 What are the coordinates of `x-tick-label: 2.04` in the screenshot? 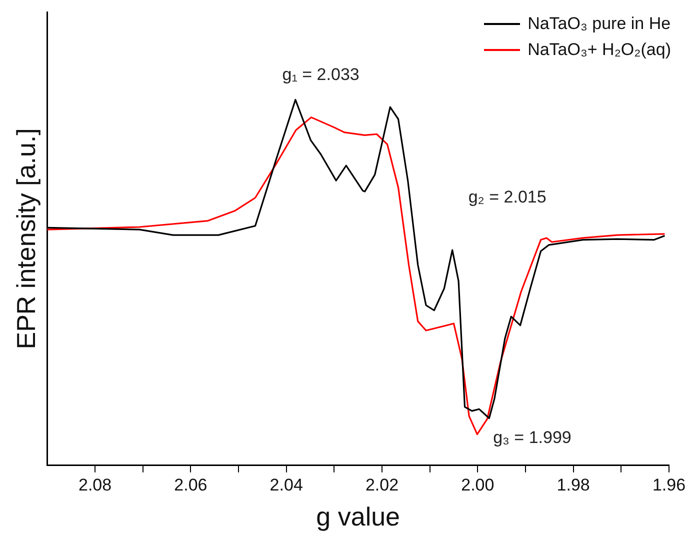 It's located at (286, 484).